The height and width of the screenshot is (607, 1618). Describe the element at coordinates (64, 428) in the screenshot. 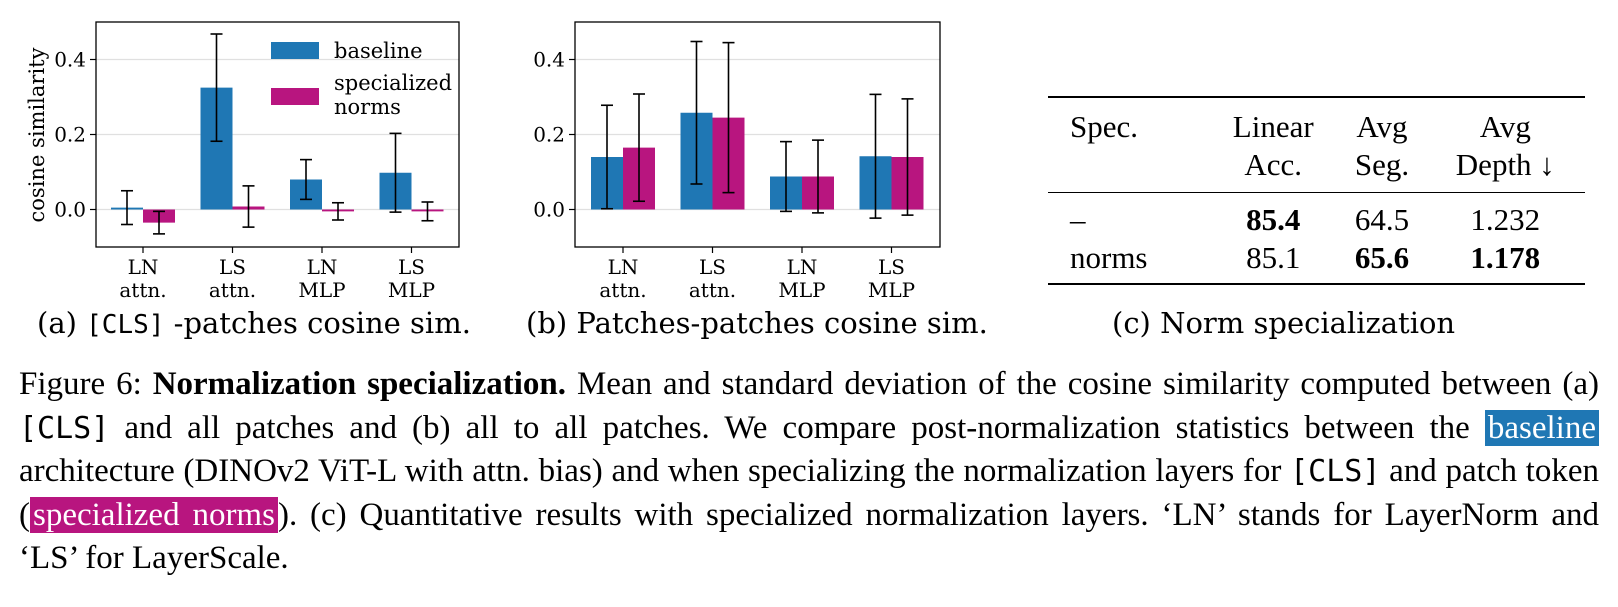

I see `caption-cls-1: [CLS]` at that location.